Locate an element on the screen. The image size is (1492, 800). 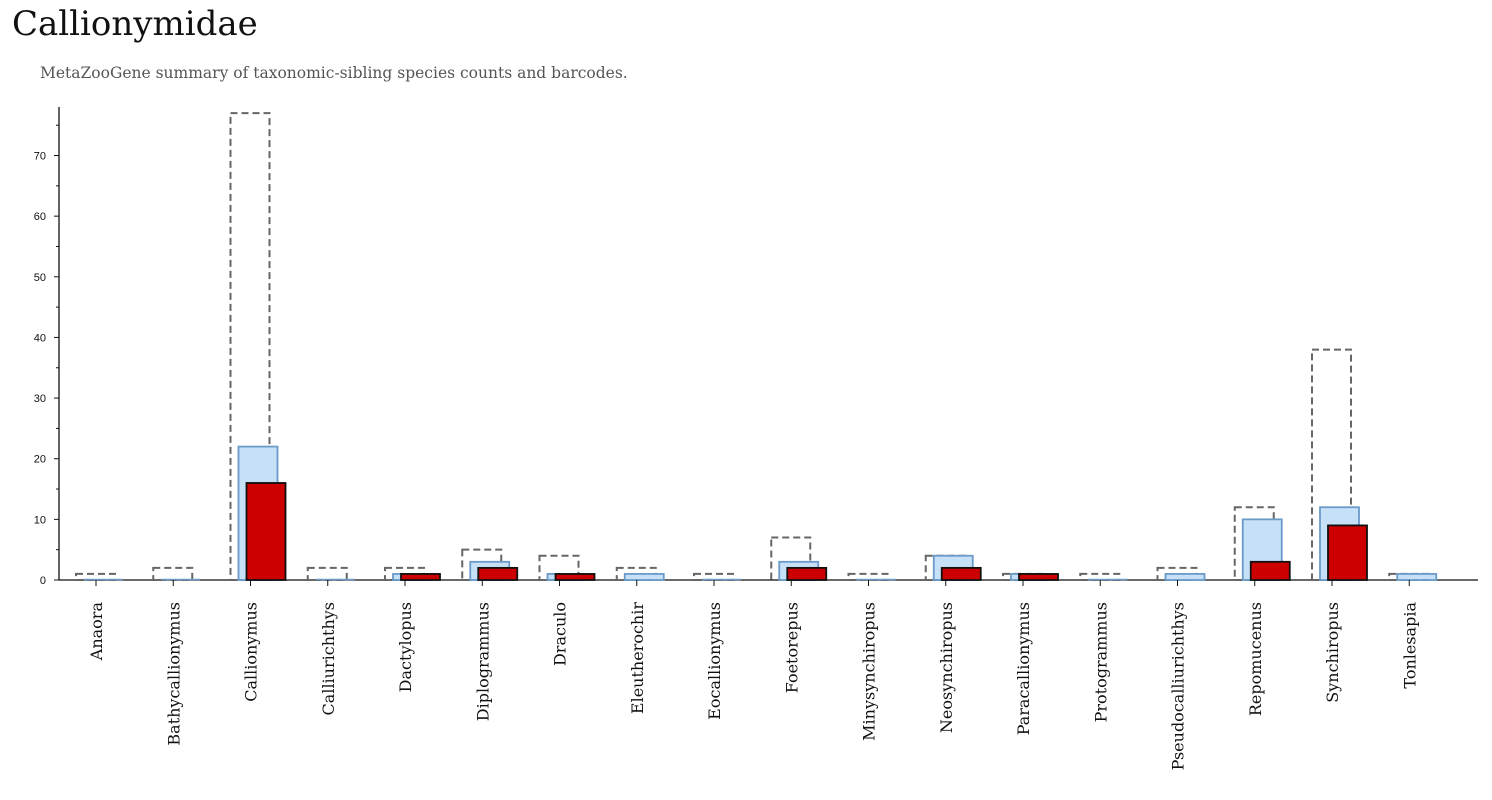
bar-sequenced-eleutherochir is located at coordinates (644, 577).